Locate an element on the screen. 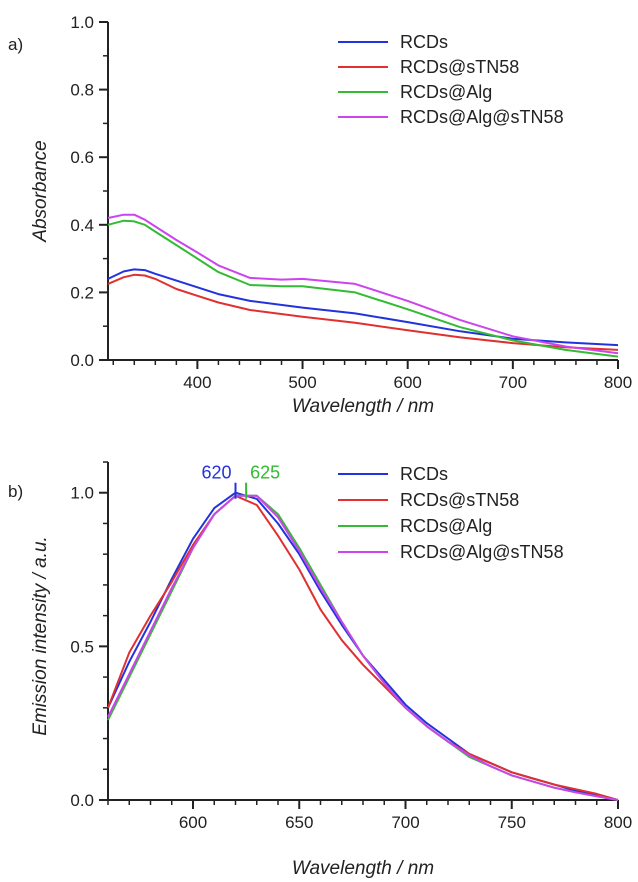  series-group-a is located at coordinates (363, 285).